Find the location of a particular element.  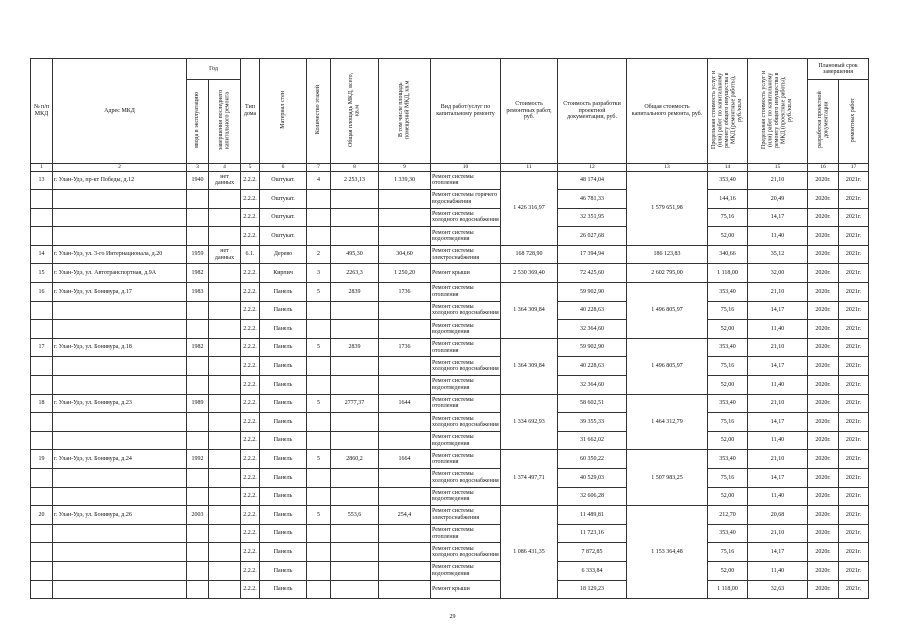

address: г. Улан-Удэ, ул. Автотранспортная, д.9А is located at coordinates (119, 273).